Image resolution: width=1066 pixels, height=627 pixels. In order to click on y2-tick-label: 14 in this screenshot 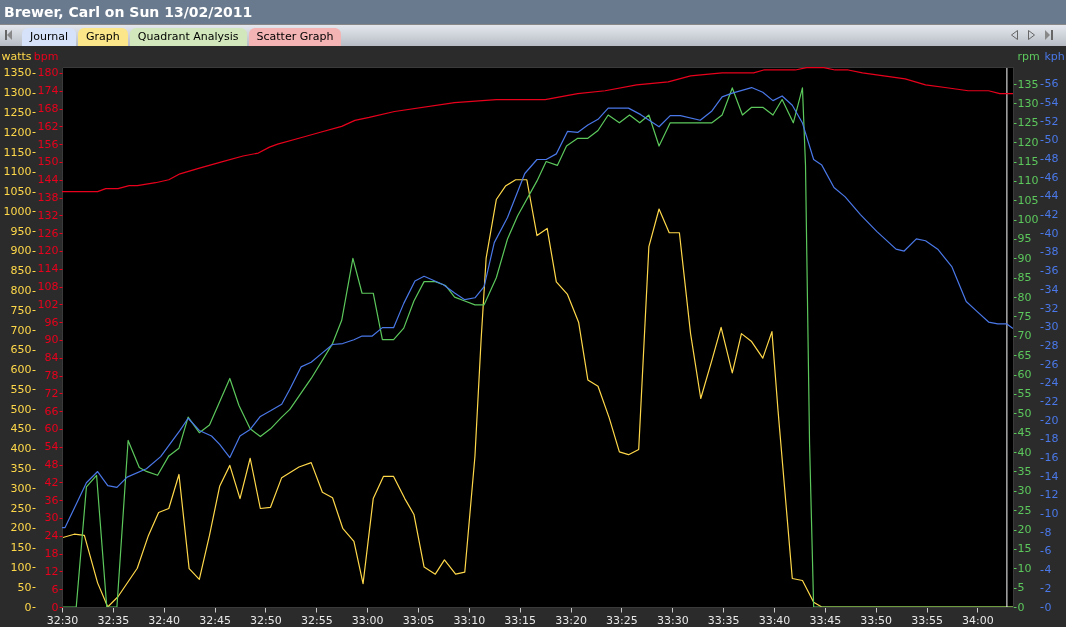, I will do `click(1051, 476)`.